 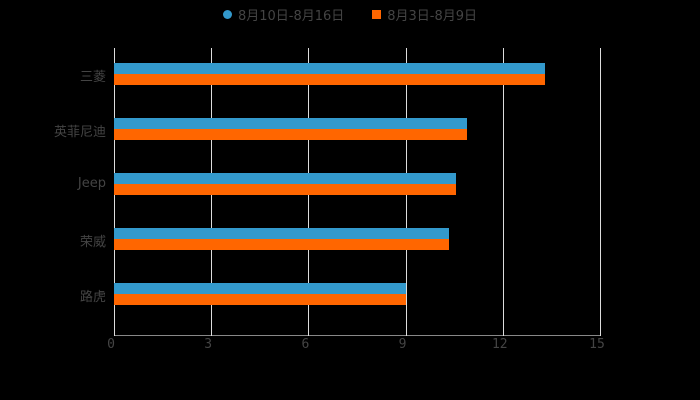 I want to click on legend-item-series-2: 8月3日-8月9日, so click(x=424, y=14).